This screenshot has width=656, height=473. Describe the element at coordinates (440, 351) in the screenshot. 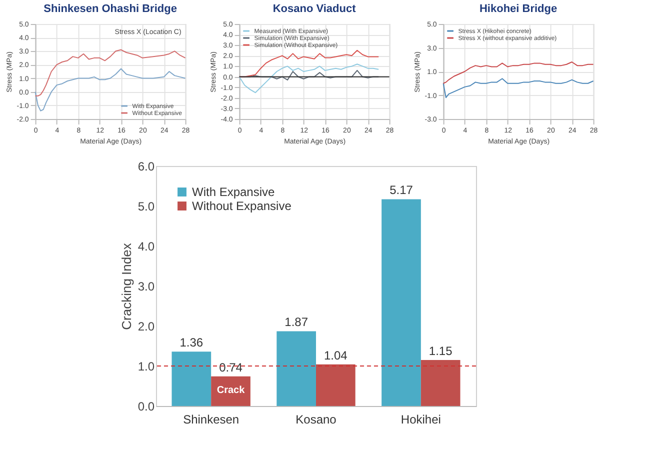

I see `data-label: 1.15` at that location.